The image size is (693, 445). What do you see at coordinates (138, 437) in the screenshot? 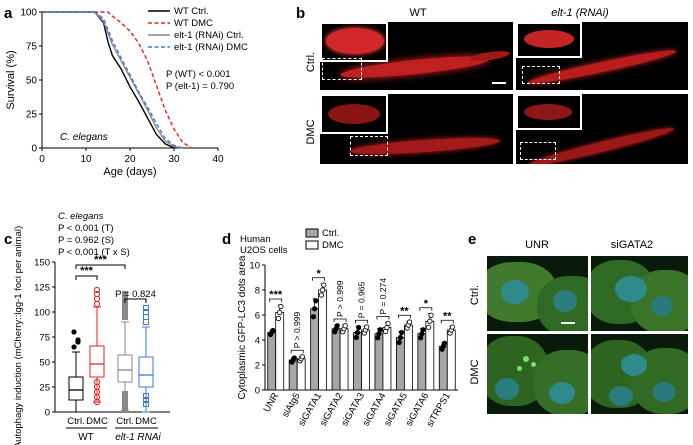
I see `group-label-elt1: elt-1 RNAi` at bounding box center [138, 437].